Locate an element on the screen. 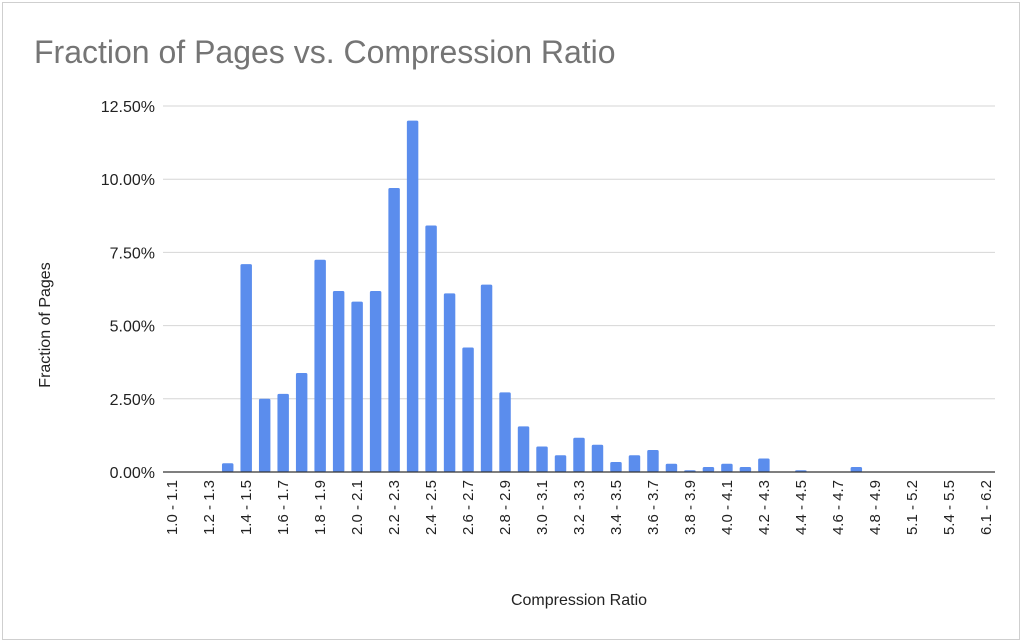 Image resolution: width=1024 pixels, height=644 pixels. x-tick-label: 2.0 - 2.1 is located at coordinates (357, 507).